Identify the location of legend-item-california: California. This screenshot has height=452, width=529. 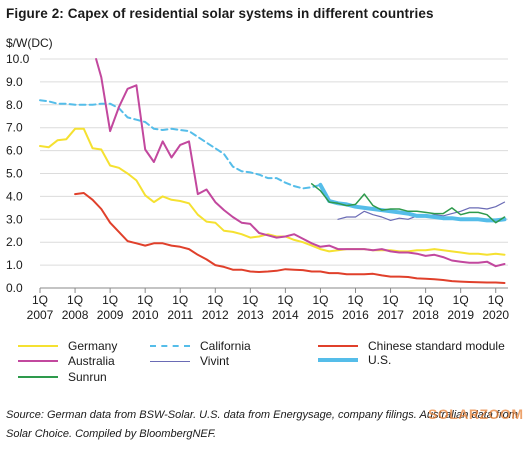
(200, 346).